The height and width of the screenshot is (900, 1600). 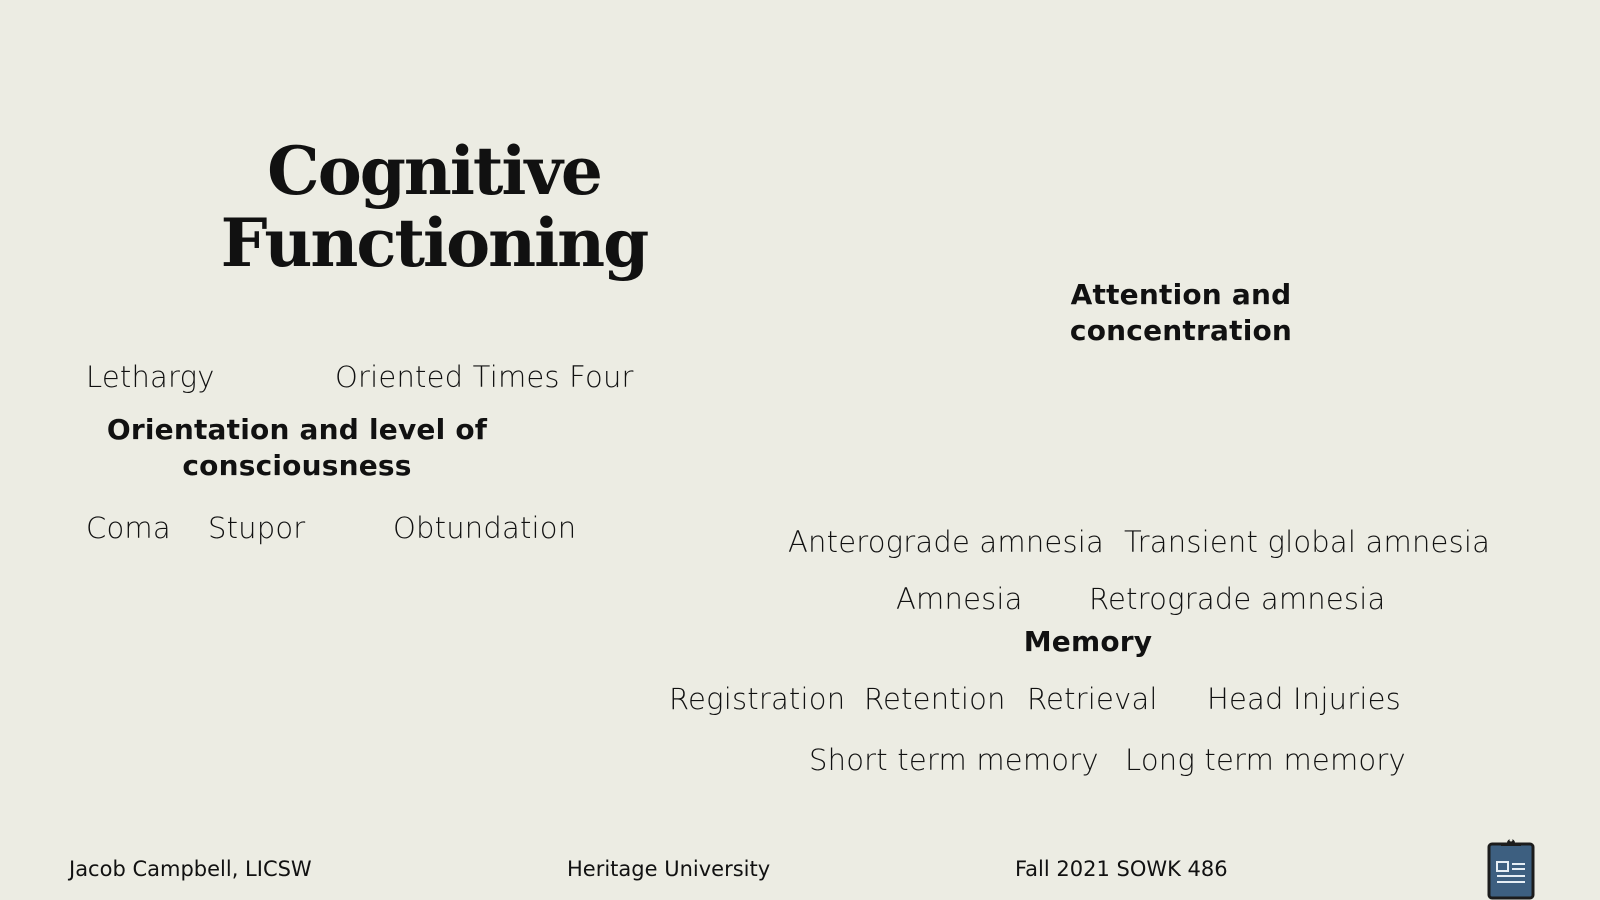 What do you see at coordinates (1304, 699) in the screenshot?
I see `term-head-injuries: Head Injuries` at bounding box center [1304, 699].